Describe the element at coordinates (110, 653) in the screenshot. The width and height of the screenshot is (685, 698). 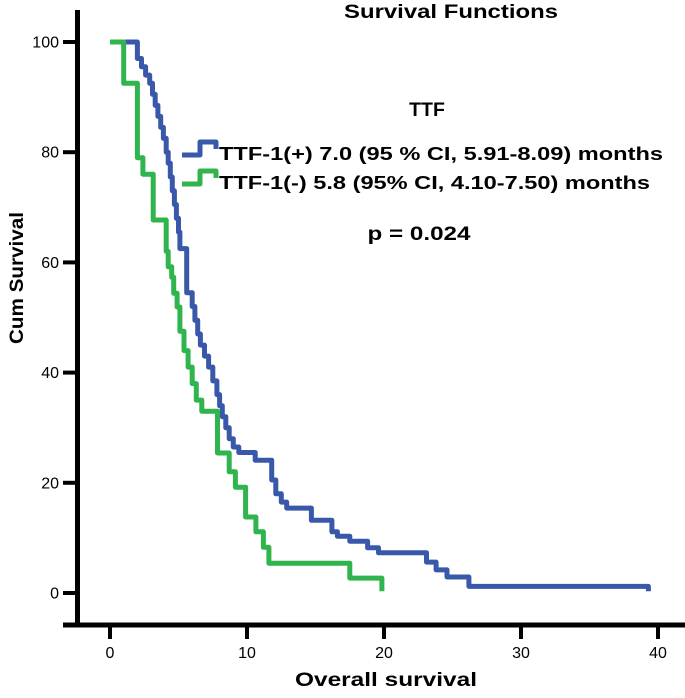
I see `x-tick-label: 0` at that location.